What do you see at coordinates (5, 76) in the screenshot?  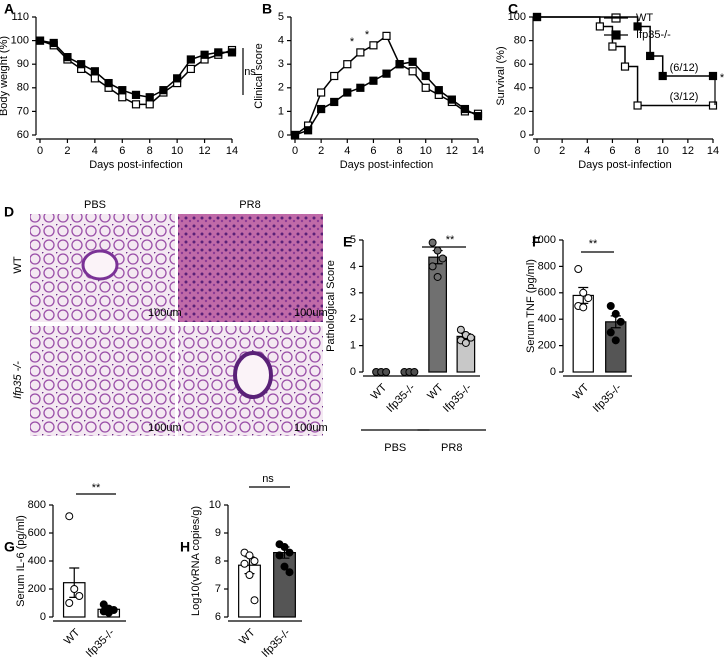 I see `y-axis-label: Body weight (%)` at bounding box center [5, 76].